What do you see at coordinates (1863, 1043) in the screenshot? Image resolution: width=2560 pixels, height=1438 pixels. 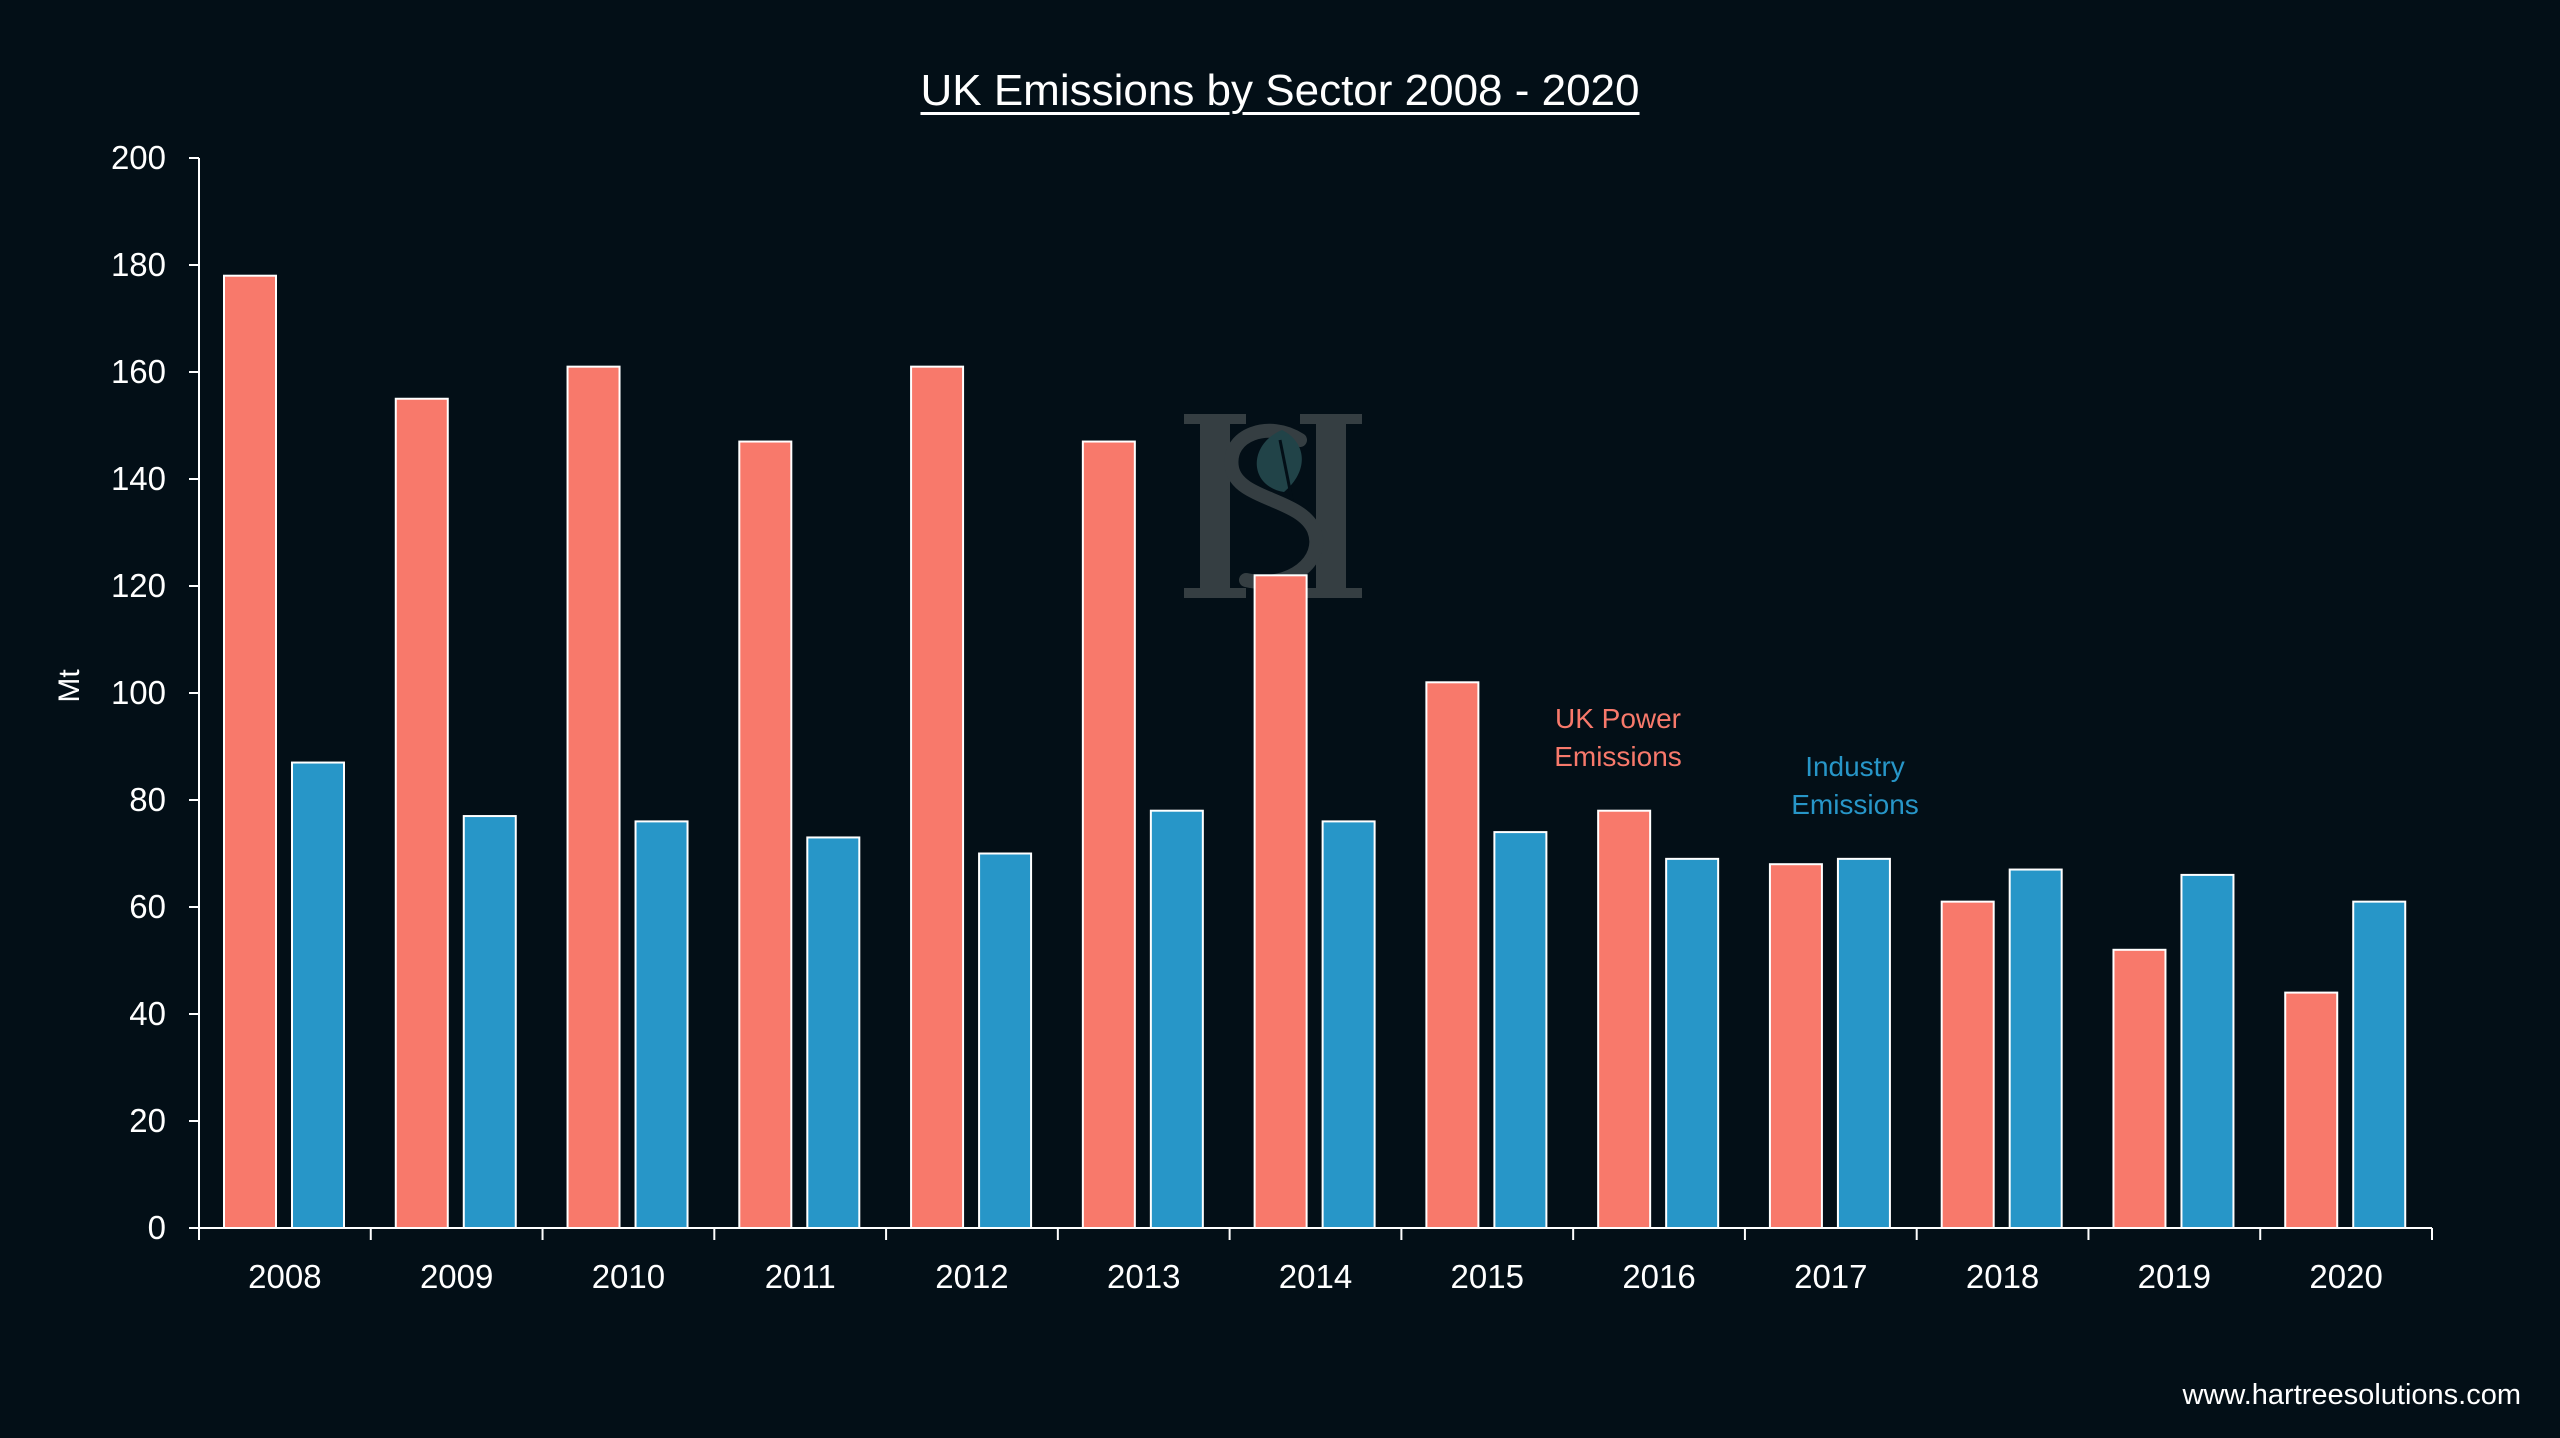 I see `bar-industry-2017` at bounding box center [1863, 1043].